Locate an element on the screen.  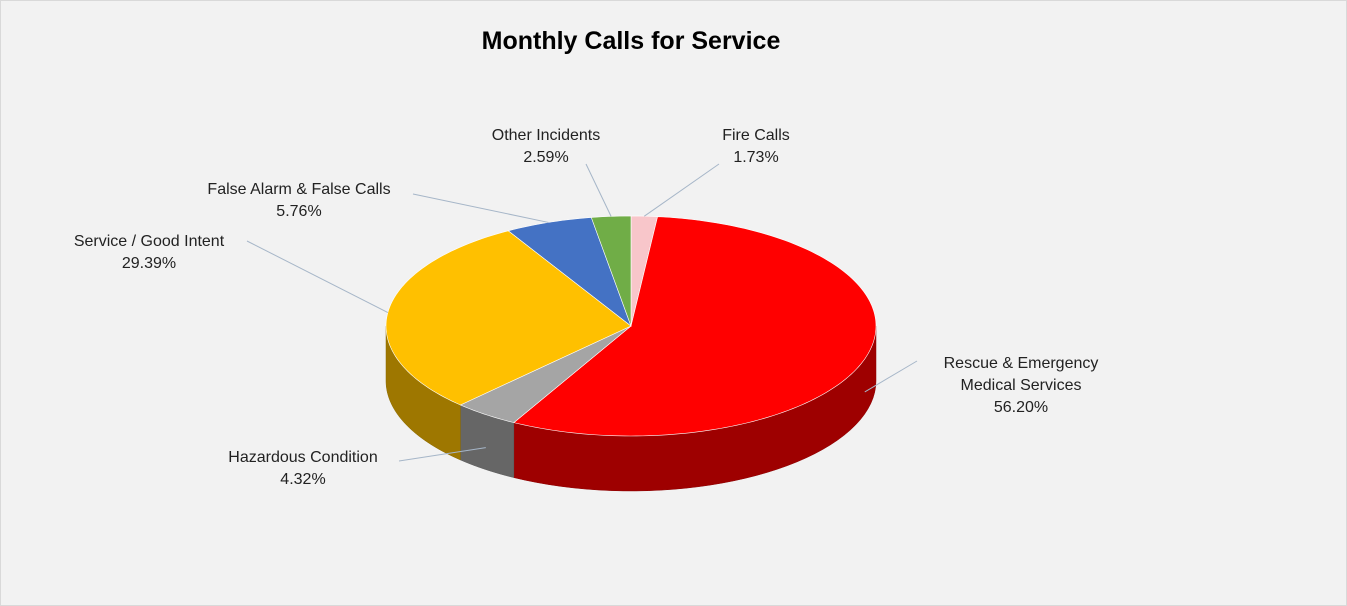
label-value: 56.20% is located at coordinates (1021, 407).